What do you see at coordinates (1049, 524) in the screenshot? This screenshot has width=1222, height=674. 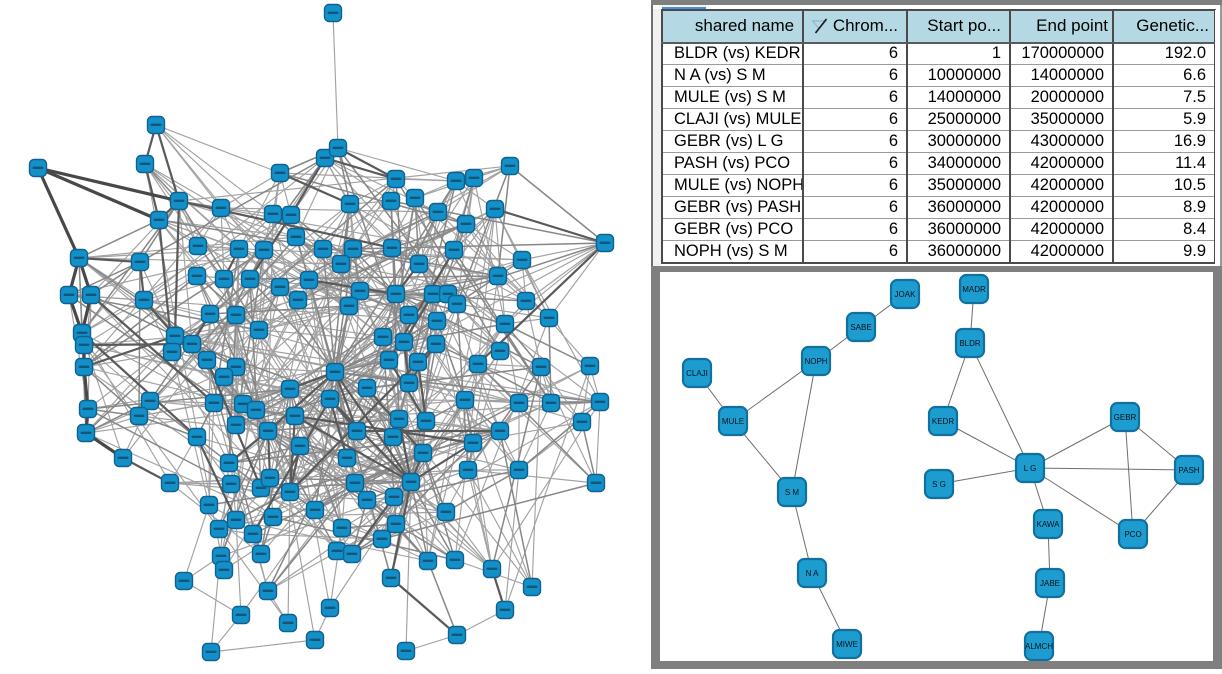 I see `svg-text: KAWA` at bounding box center [1049, 524].